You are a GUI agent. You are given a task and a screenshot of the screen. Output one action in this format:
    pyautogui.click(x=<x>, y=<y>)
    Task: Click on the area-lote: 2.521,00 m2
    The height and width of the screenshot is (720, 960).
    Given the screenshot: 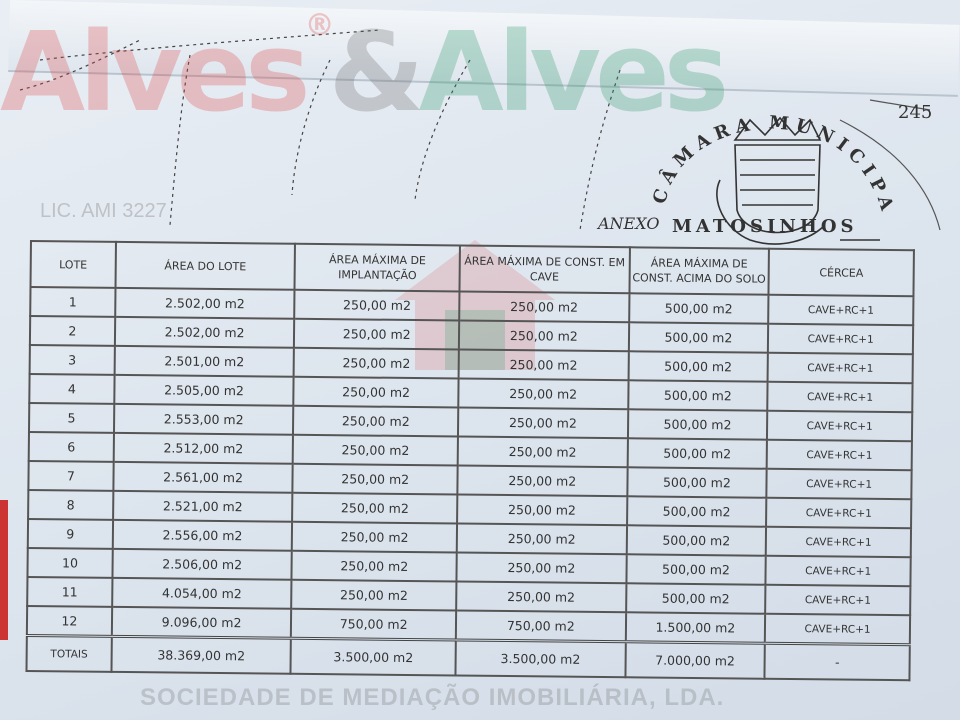 What is the action you would take?
    pyautogui.click(x=202, y=506)
    